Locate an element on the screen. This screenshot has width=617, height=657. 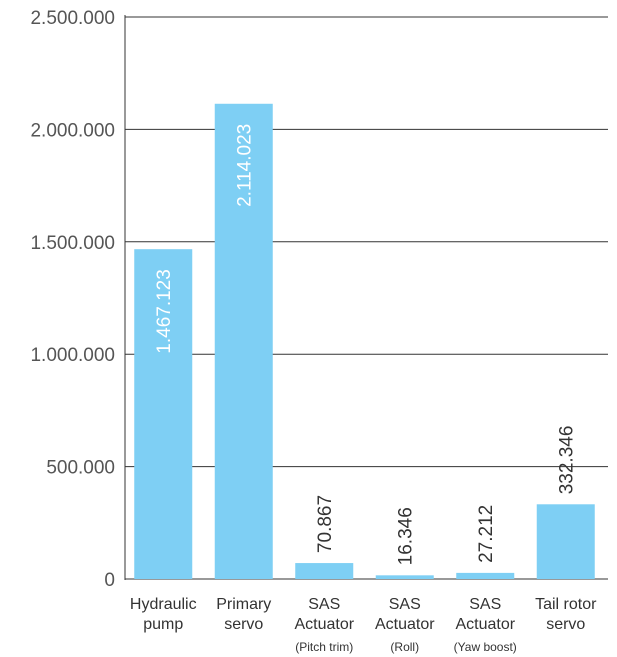
bar-value-label: 332.346 is located at coordinates (567, 460).